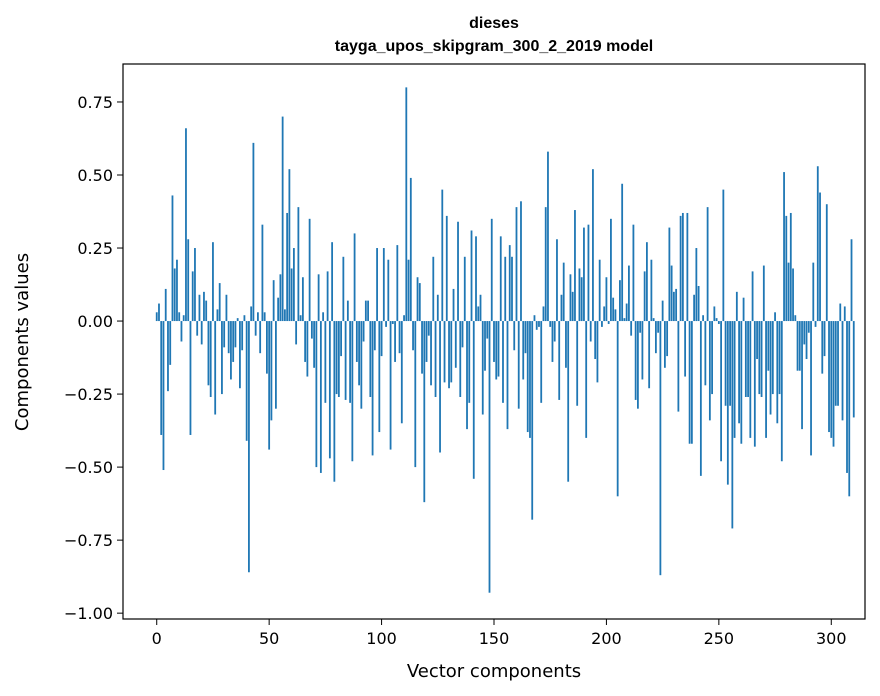 Image resolution: width=880 pixels, height=696 pixels. Describe the element at coordinates (88, 394) in the screenshot. I see `y-tick-label: −0.25` at that location.